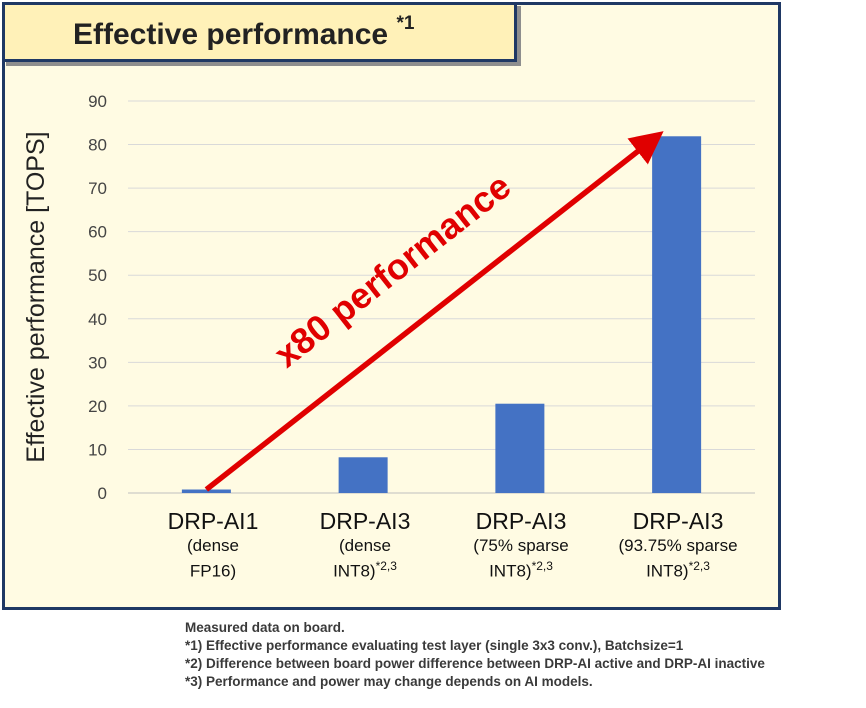  I want to click on category-label: DRP-AI3 (dense INT8)*2,3, so click(365, 544).